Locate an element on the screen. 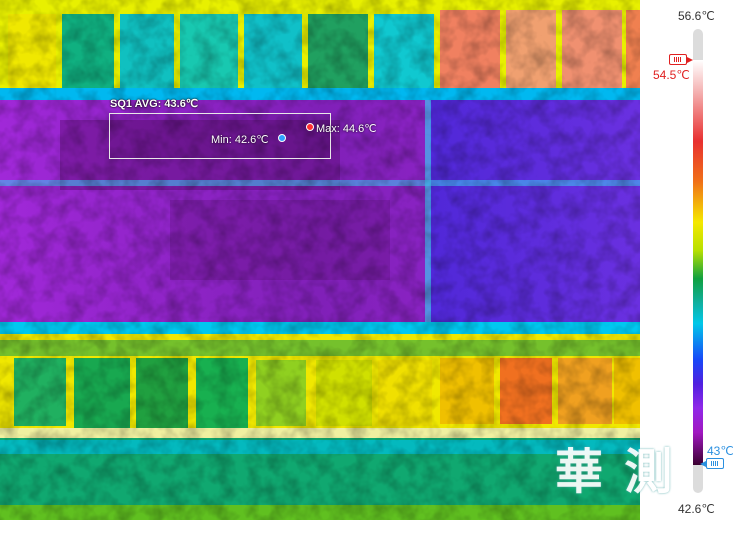 The height and width of the screenshot is (555, 733). scale-min-label: 42.6℃ is located at coordinates (696, 509).